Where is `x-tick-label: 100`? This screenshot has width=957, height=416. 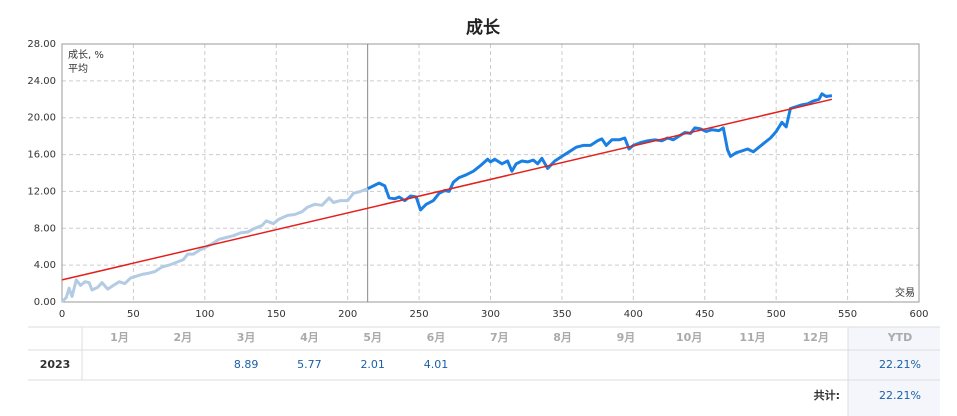 x-tick-label: 100 is located at coordinates (204, 314).